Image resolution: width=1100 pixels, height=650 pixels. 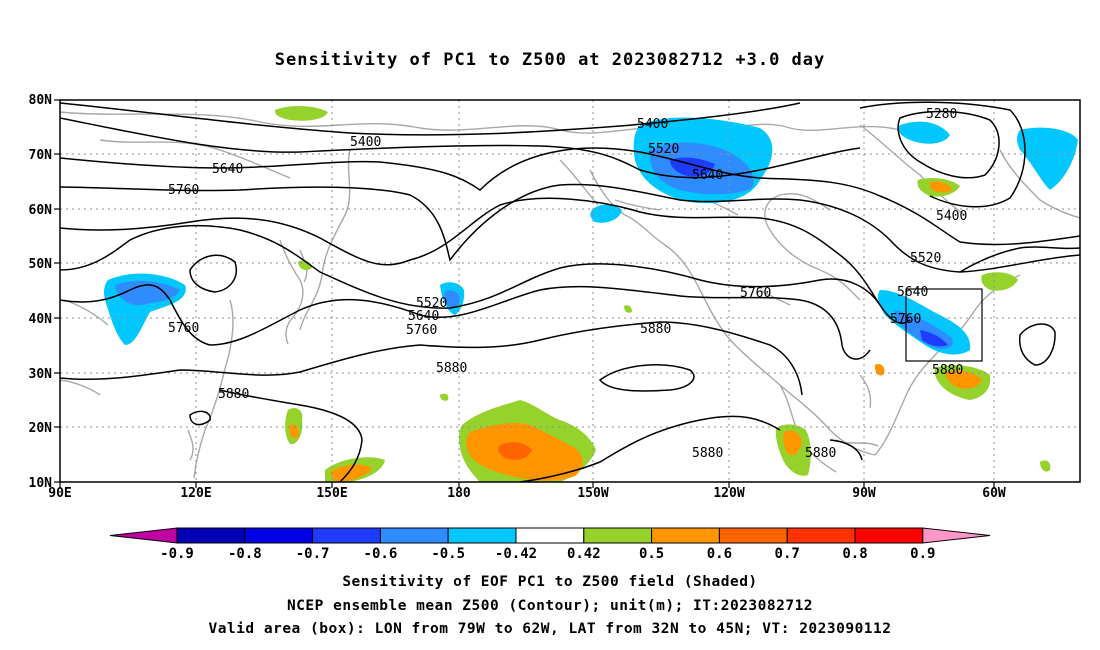 I want to click on colorbar-label: 0.7, so click(x=787, y=554).